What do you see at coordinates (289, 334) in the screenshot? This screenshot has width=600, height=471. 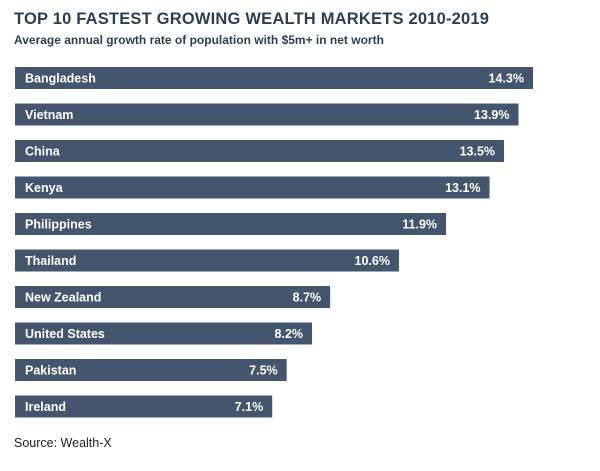 I see `value-label: 8.2%` at bounding box center [289, 334].